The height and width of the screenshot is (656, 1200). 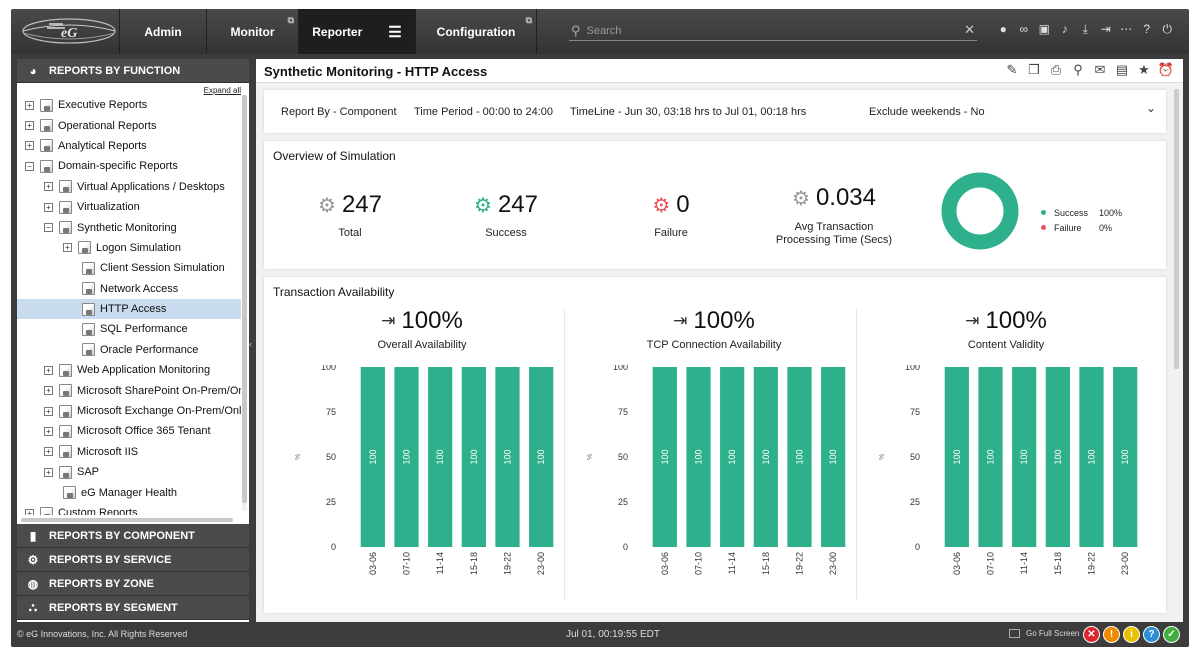 I want to click on tab-label: Admin, so click(x=163, y=31).